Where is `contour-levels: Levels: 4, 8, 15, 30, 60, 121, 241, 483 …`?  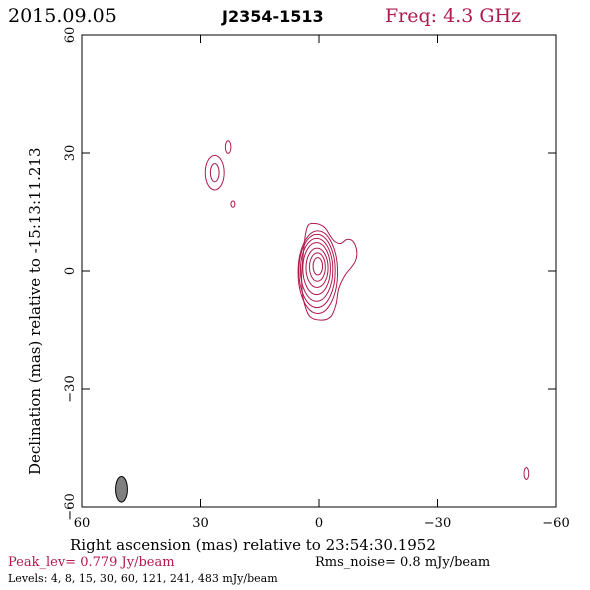 contour-levels: Levels: 4, 8, 15, 30, 60, 121, 241, 483 … is located at coordinates (143, 578).